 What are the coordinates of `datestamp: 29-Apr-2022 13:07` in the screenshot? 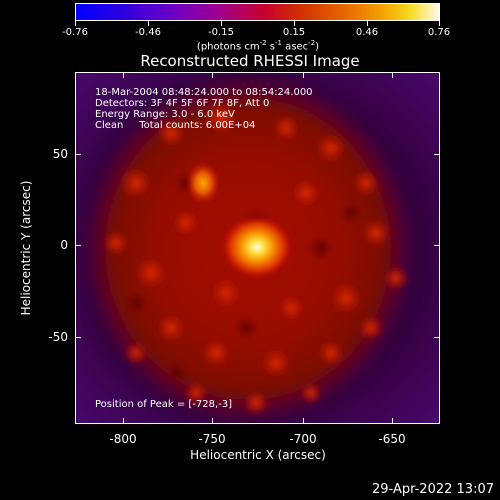 It's located at (433, 489).